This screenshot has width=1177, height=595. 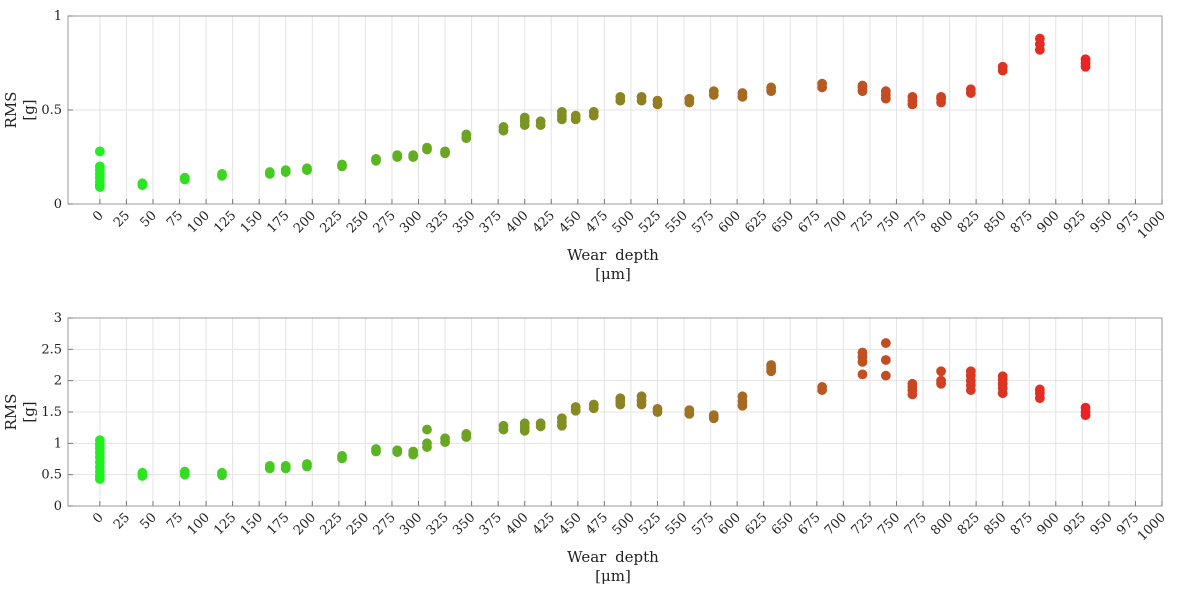 What do you see at coordinates (756, 524) in the screenshot?
I see `x-tick-label: 625` at bounding box center [756, 524].